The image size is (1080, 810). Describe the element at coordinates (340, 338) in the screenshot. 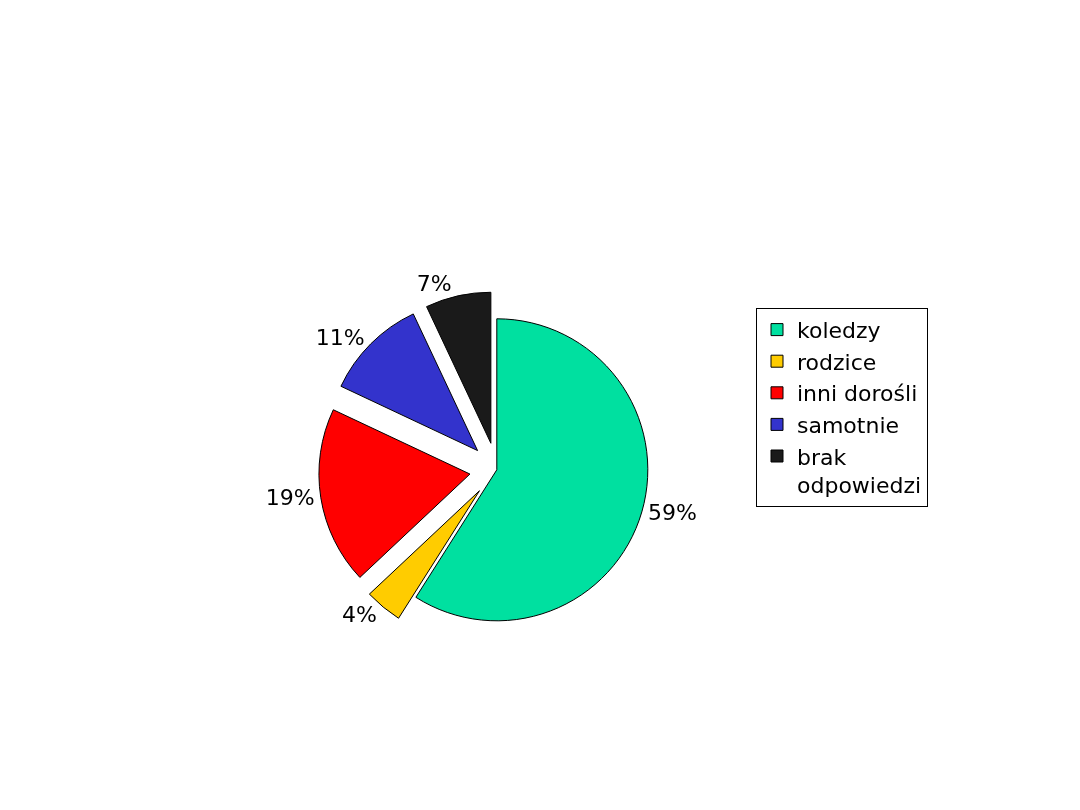

I see `data-label: 11%` at that location.